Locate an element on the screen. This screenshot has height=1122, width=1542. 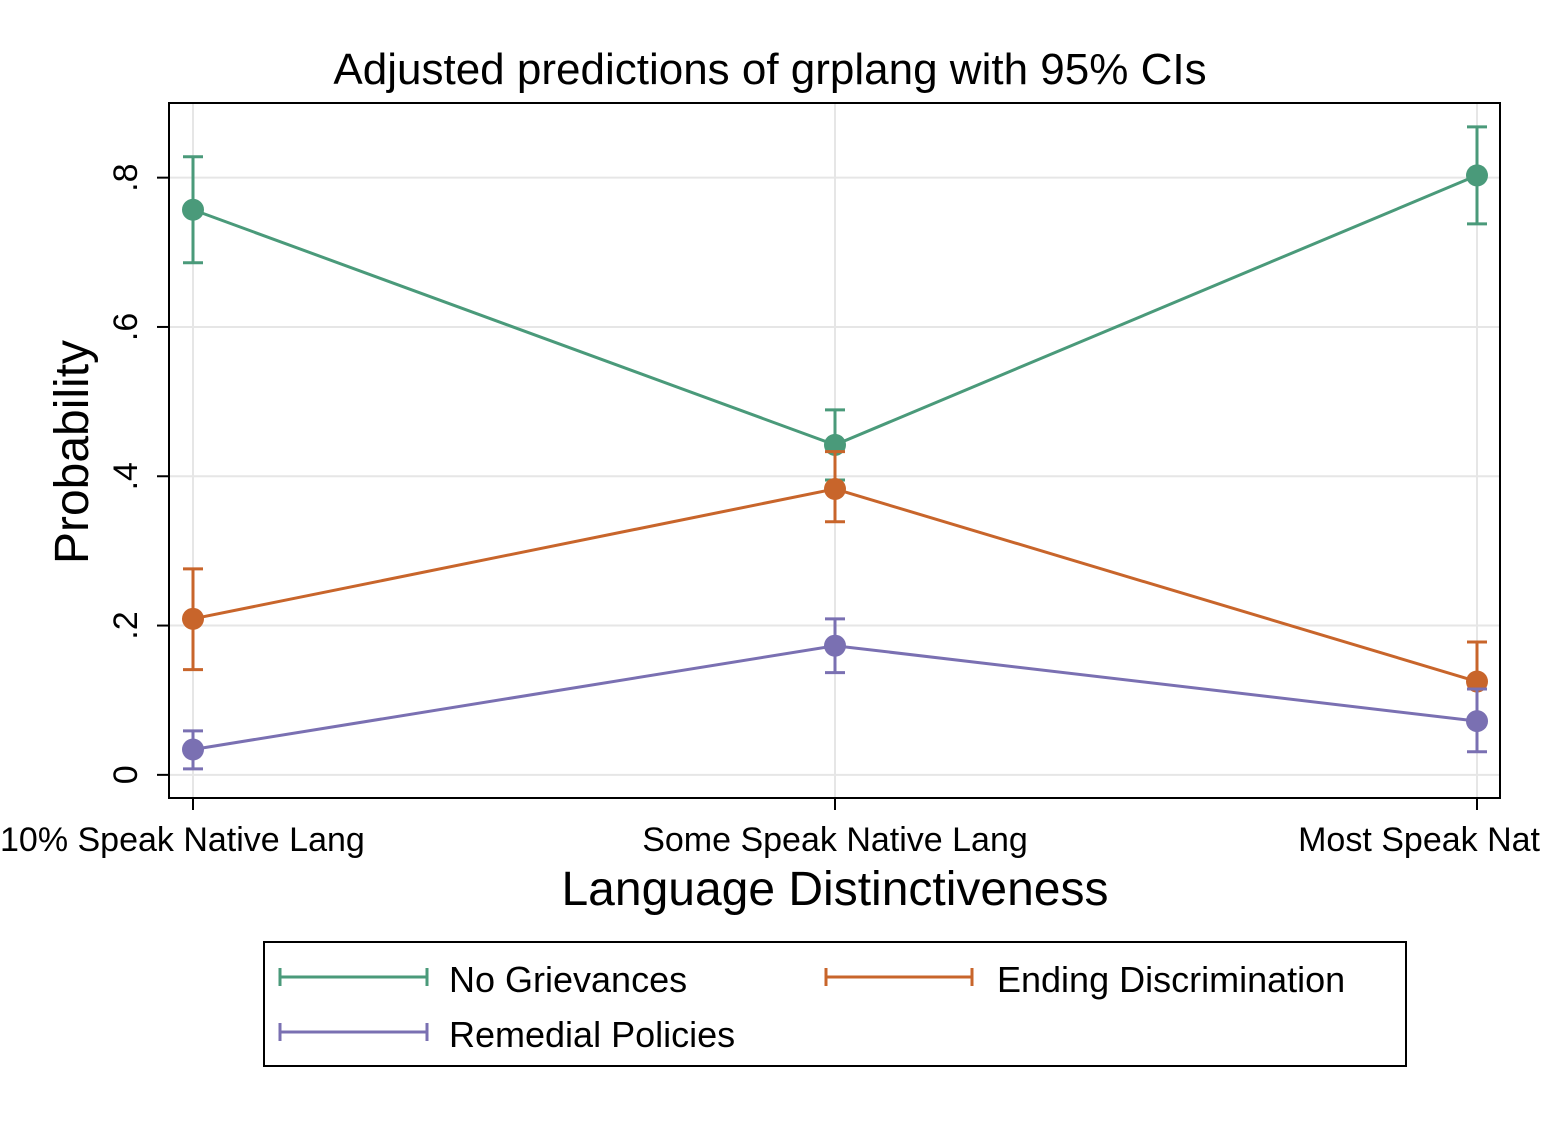
legend-label: No Grievances is located at coordinates (568, 979).